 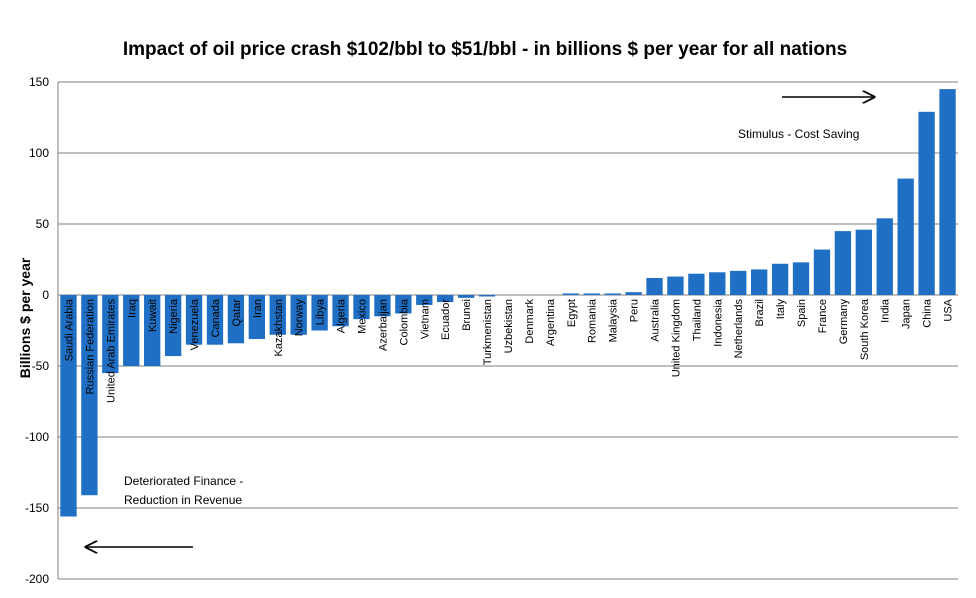 What do you see at coordinates (718, 322) in the screenshot?
I see `category-label: Indonesia` at bounding box center [718, 322].